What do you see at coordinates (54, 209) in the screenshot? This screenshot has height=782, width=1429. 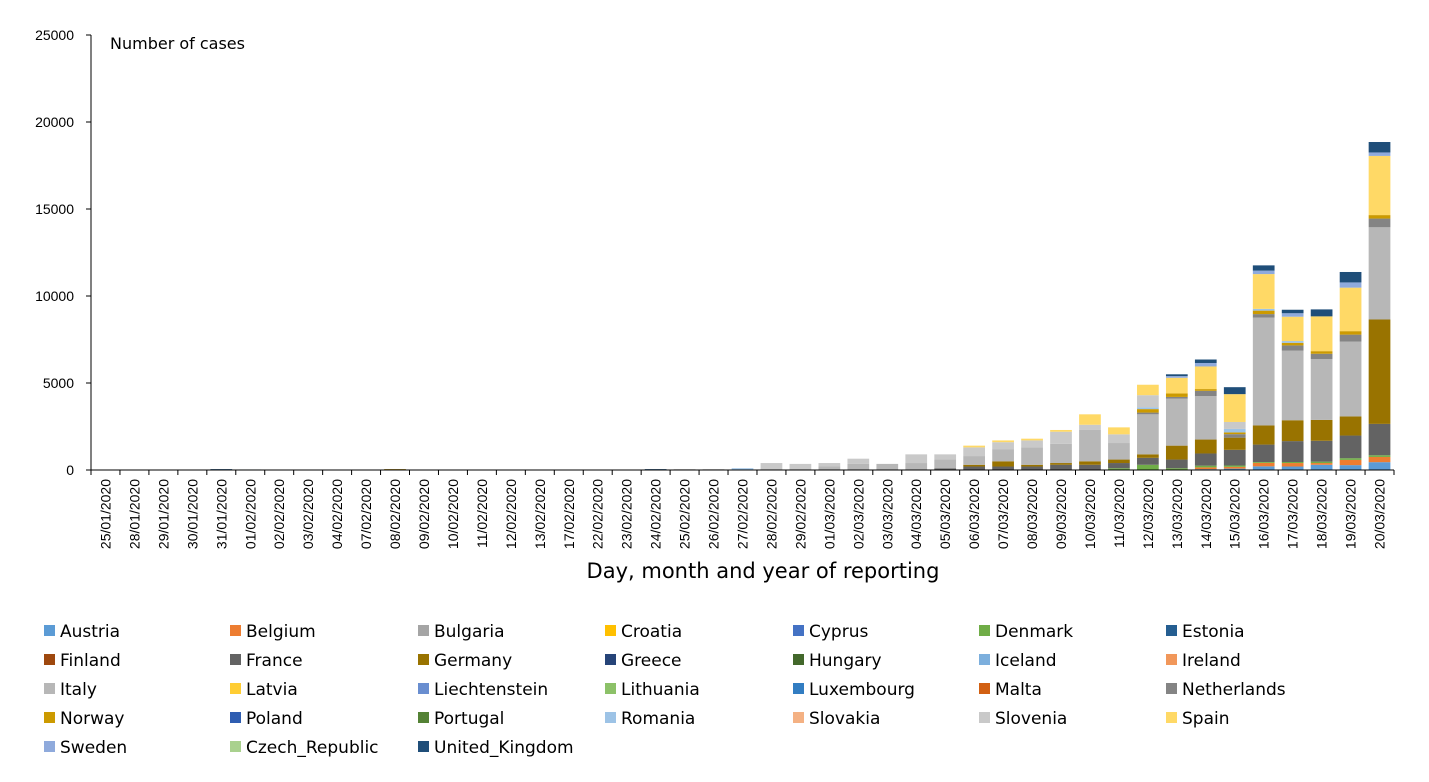 I see `y-tick-label: 15000` at bounding box center [54, 209].